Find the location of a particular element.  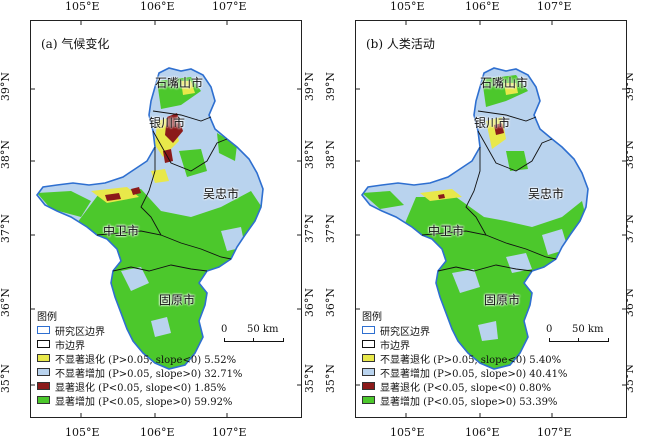

legend-label: 不显著增加 (P>0.05, slope>0) 40.41% is located at coordinates (474, 374).